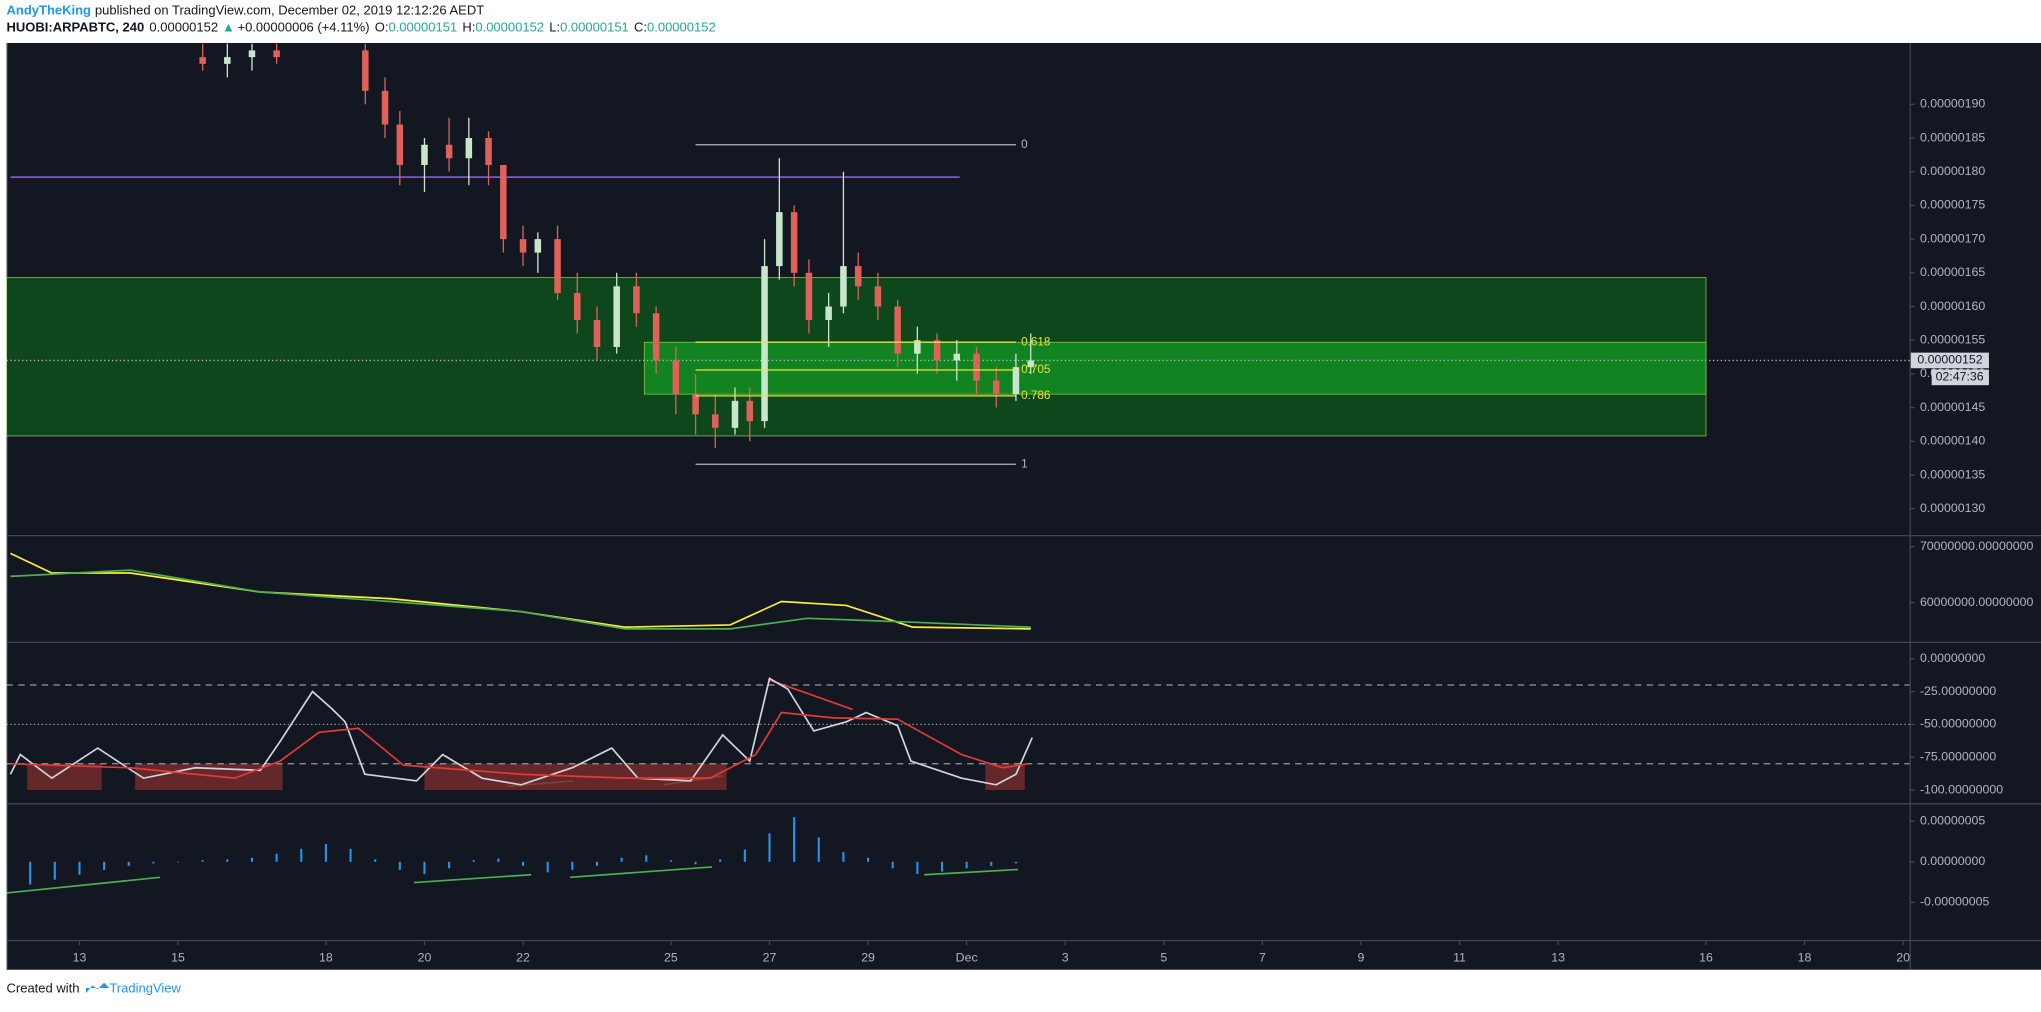  Describe the element at coordinates (1949, 360) in the screenshot. I see `last-price-label: 0.00000152` at that location.